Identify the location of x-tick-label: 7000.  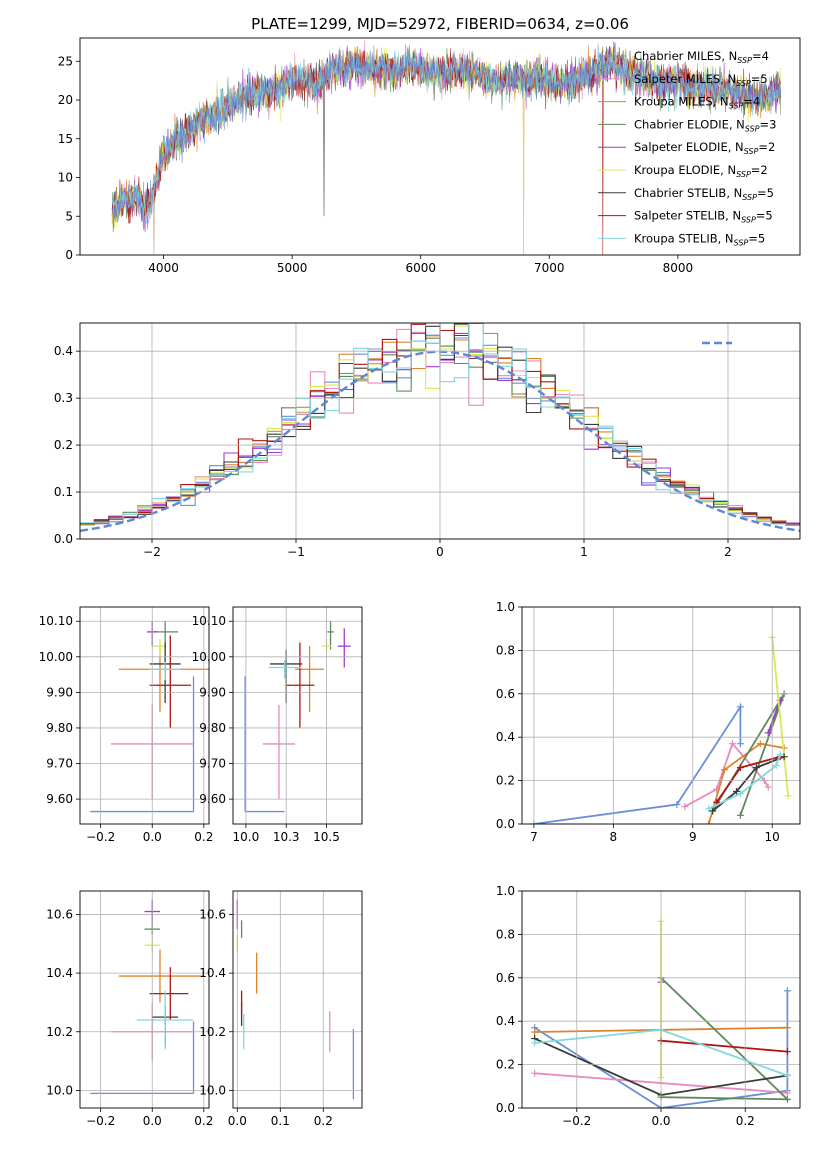
(549, 268).